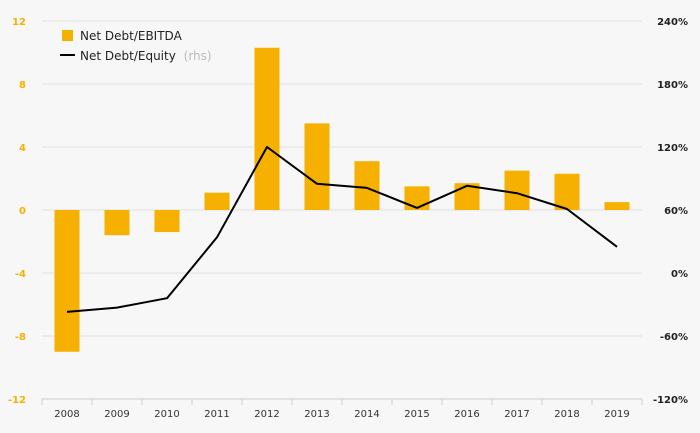 This screenshot has width=700, height=433. What do you see at coordinates (679, 274) in the screenshot?
I see `right-tick-label: 0%` at bounding box center [679, 274].